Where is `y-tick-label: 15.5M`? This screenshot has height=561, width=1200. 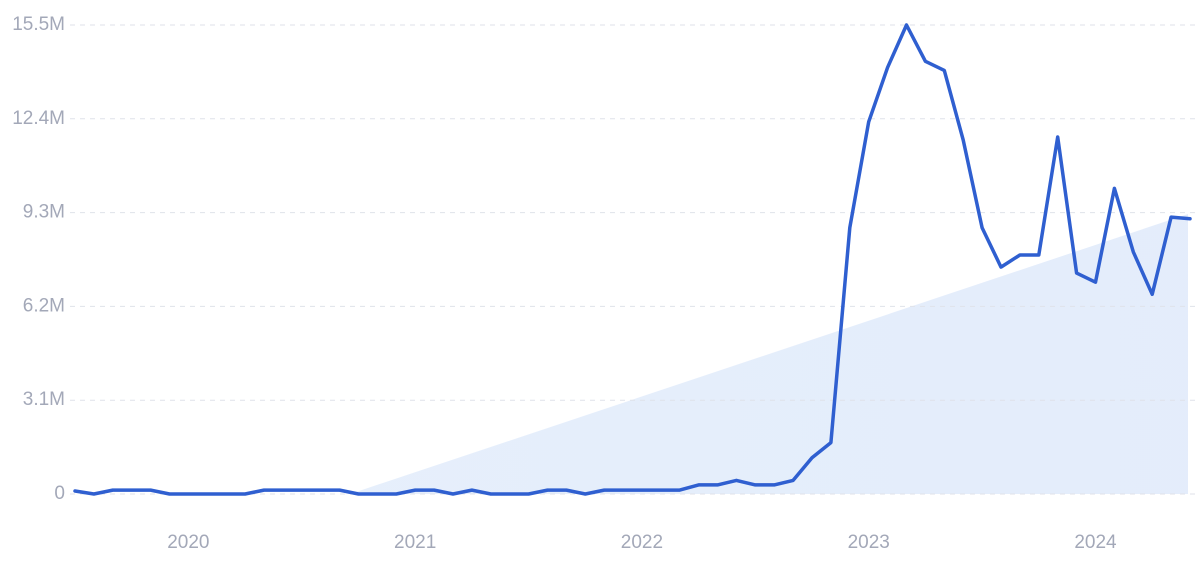 y-tick-label: 15.5M is located at coordinates (38, 24).